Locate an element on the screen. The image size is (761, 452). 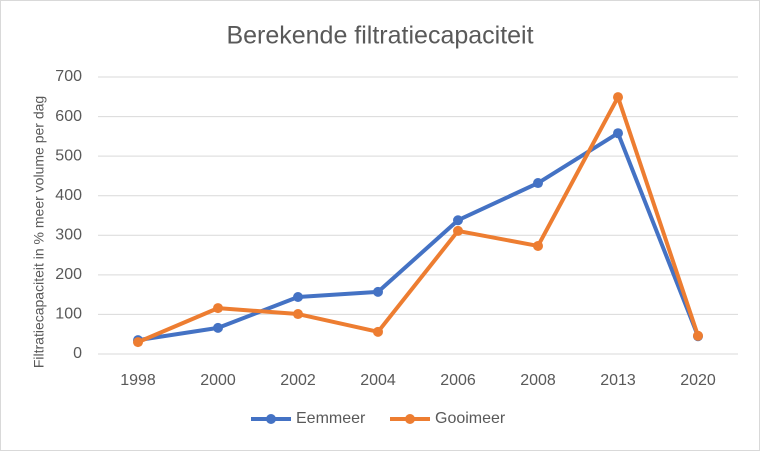
x-tick-label: 2006 is located at coordinates (458, 380).